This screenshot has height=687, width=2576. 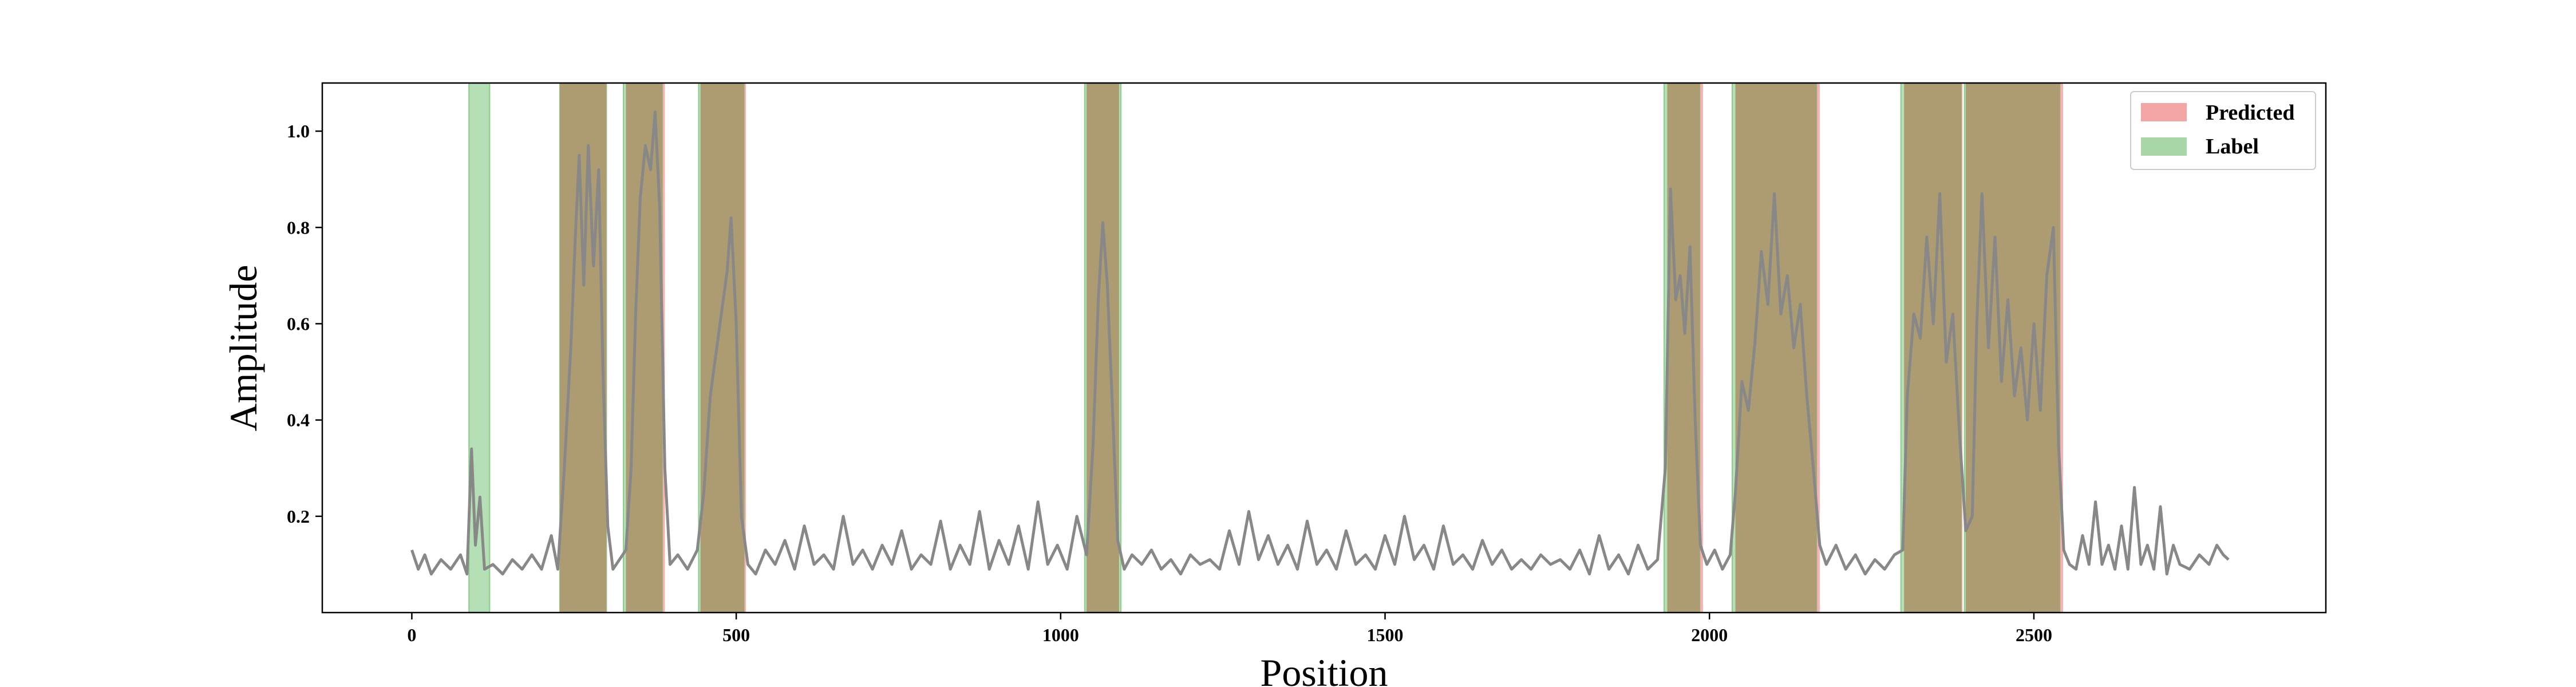 What do you see at coordinates (298, 131) in the screenshot?
I see `y-tick-label-1.0: 1.0` at bounding box center [298, 131].